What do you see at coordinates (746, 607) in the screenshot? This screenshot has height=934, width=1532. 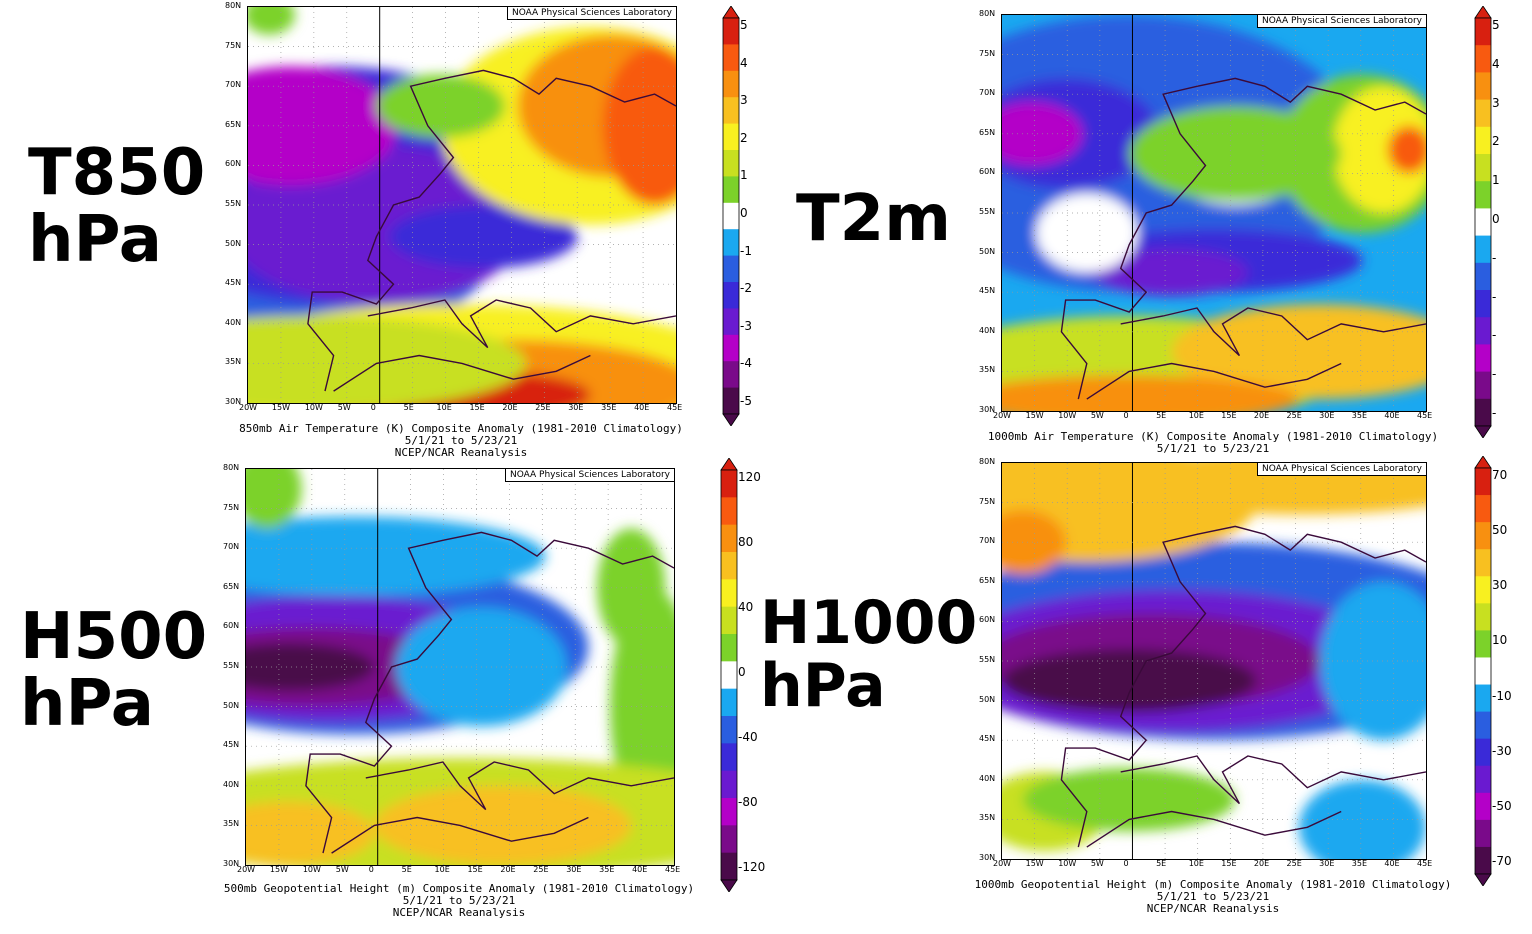 I see `colorbar-tick-label: 40` at bounding box center [746, 607].